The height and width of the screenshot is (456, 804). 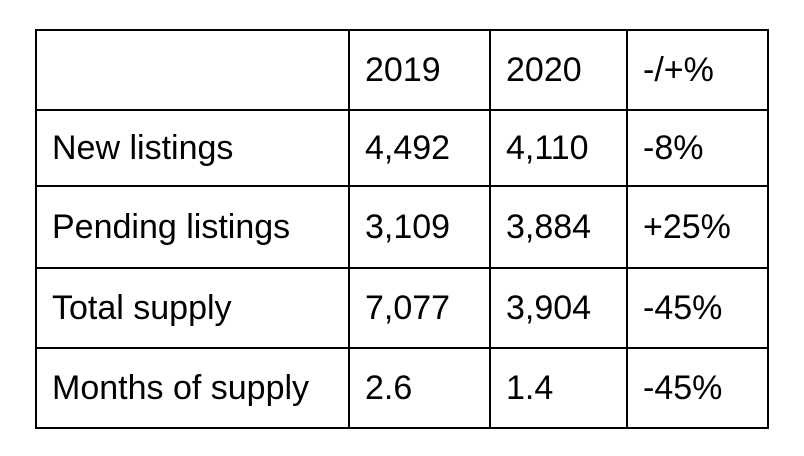 I want to click on table-cell: 3,884, so click(x=558, y=227).